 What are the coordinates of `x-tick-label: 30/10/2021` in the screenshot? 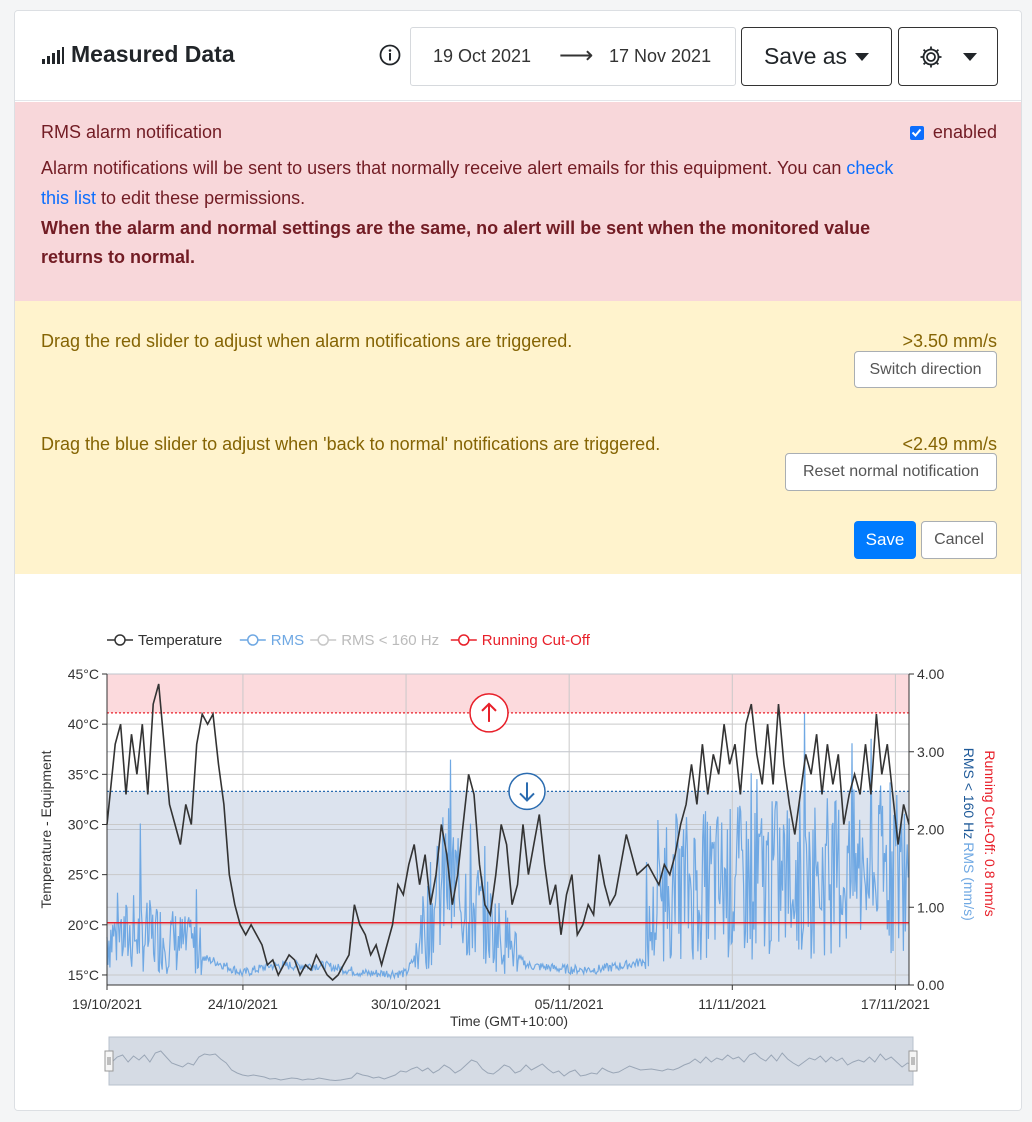 It's located at (406, 1004).